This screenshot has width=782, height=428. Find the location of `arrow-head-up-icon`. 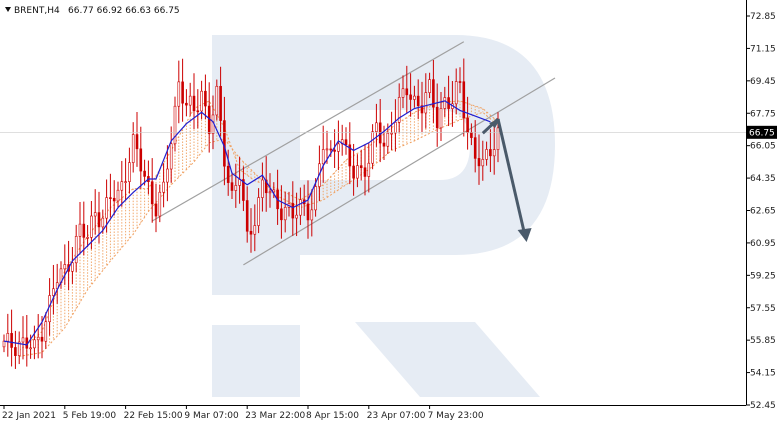

arrow-head-up-icon is located at coordinates (494, 123).